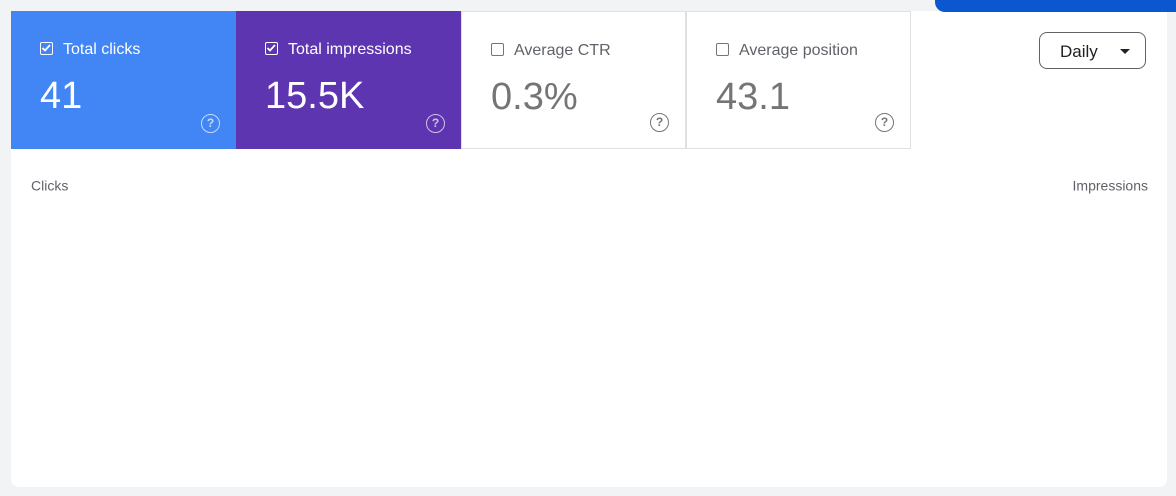  Describe the element at coordinates (102, 49) in the screenshot. I see `card-label: Total clicks` at that location.